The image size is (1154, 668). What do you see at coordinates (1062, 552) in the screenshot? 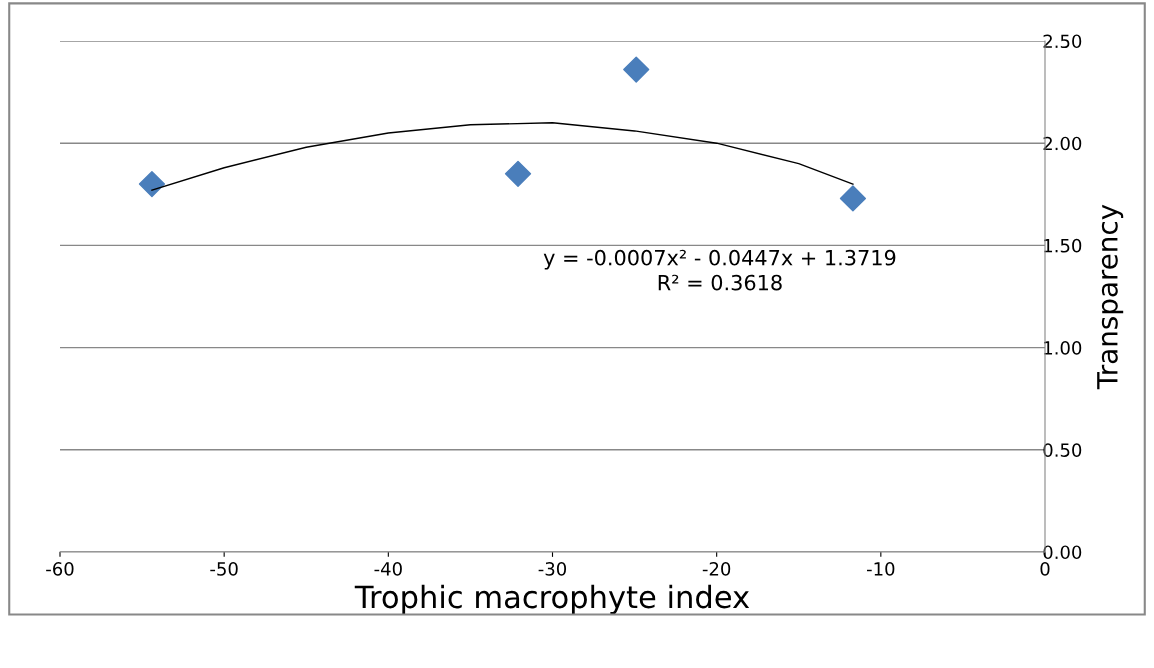
I see `y-tick-label: 0.00` at bounding box center [1062, 552].